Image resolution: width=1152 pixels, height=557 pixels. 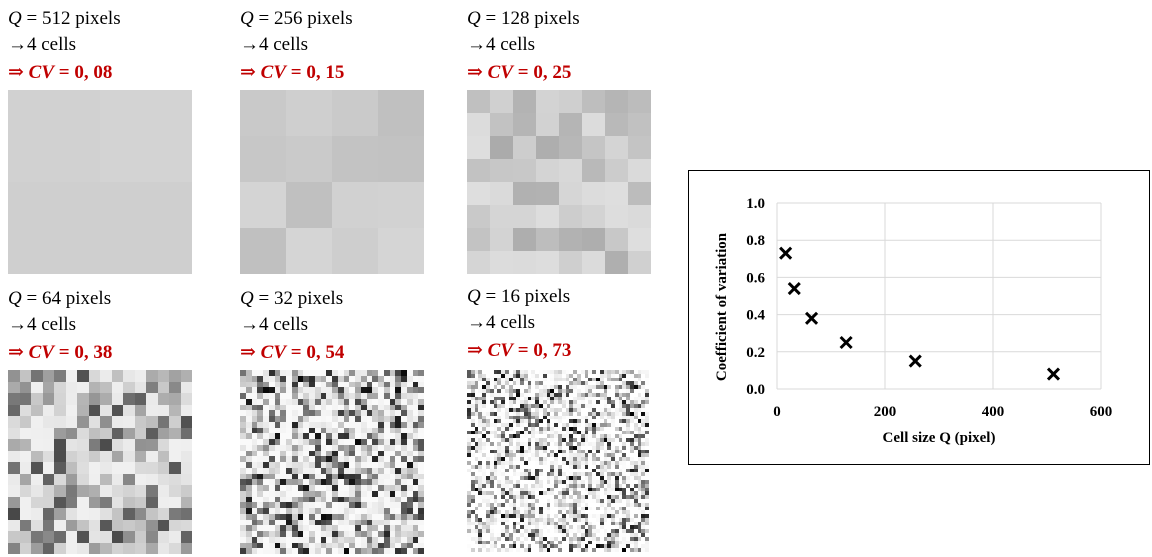 I want to click on q-caption: Q = 64 pixels, so click(x=60, y=298).